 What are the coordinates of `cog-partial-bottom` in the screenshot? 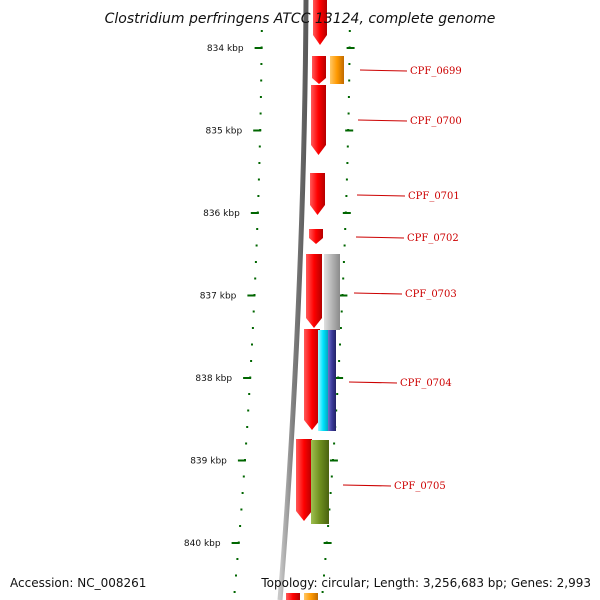 It's located at (311, 596).